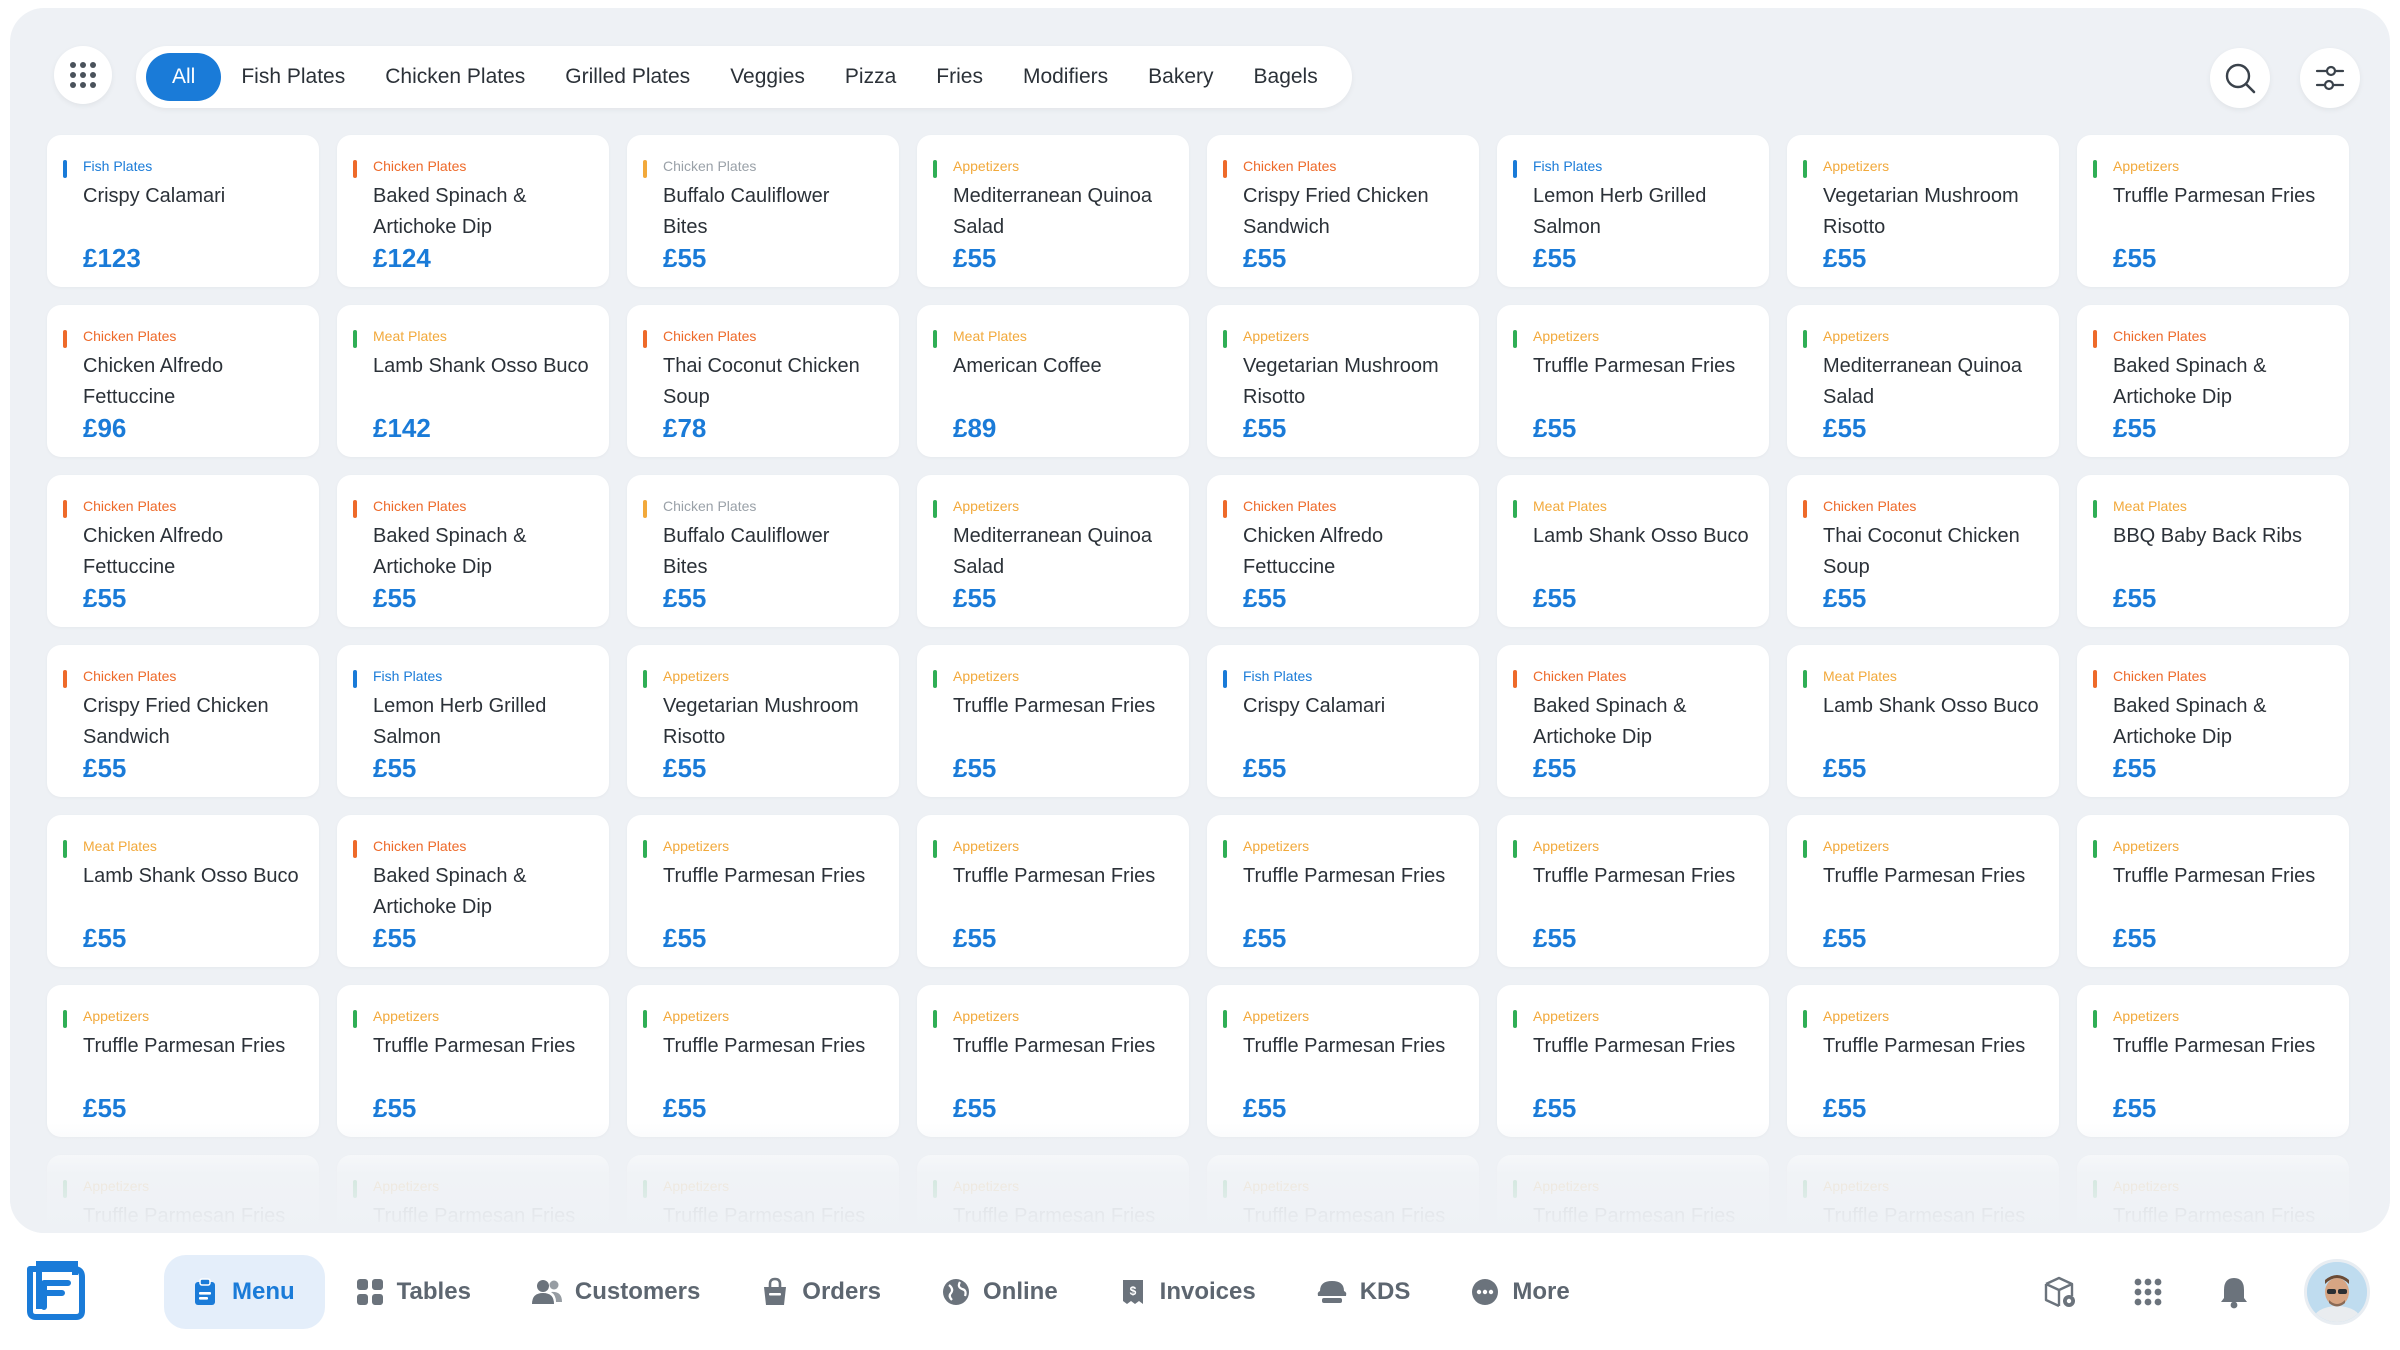 The width and height of the screenshot is (2400, 1350). What do you see at coordinates (2135, 1108) in the screenshot?
I see `menu-item-price: £55` at bounding box center [2135, 1108].